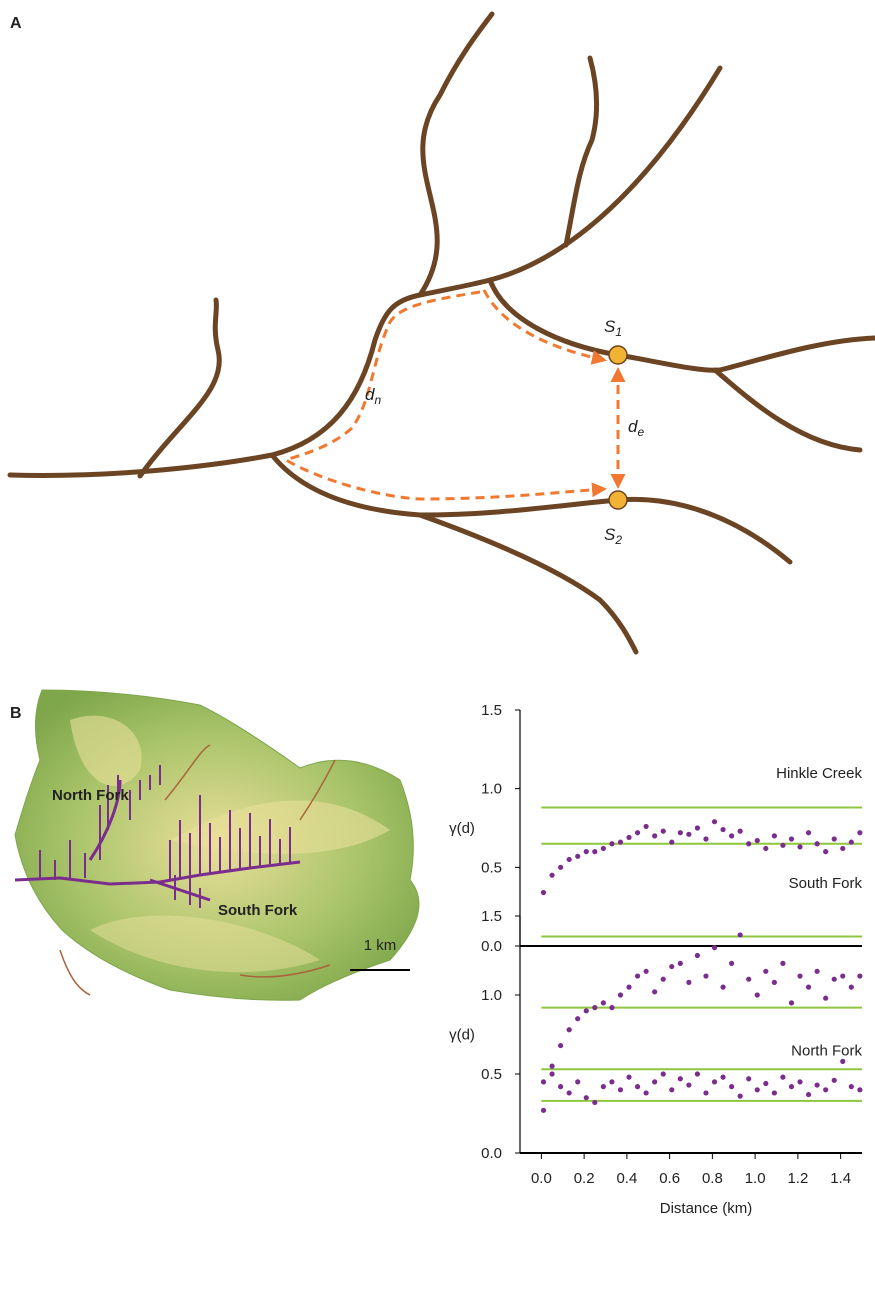 Image resolution: width=875 pixels, height=1300 pixels. What do you see at coordinates (541, 1178) in the screenshot?
I see `x-tick-label: 0.0` at bounding box center [541, 1178].